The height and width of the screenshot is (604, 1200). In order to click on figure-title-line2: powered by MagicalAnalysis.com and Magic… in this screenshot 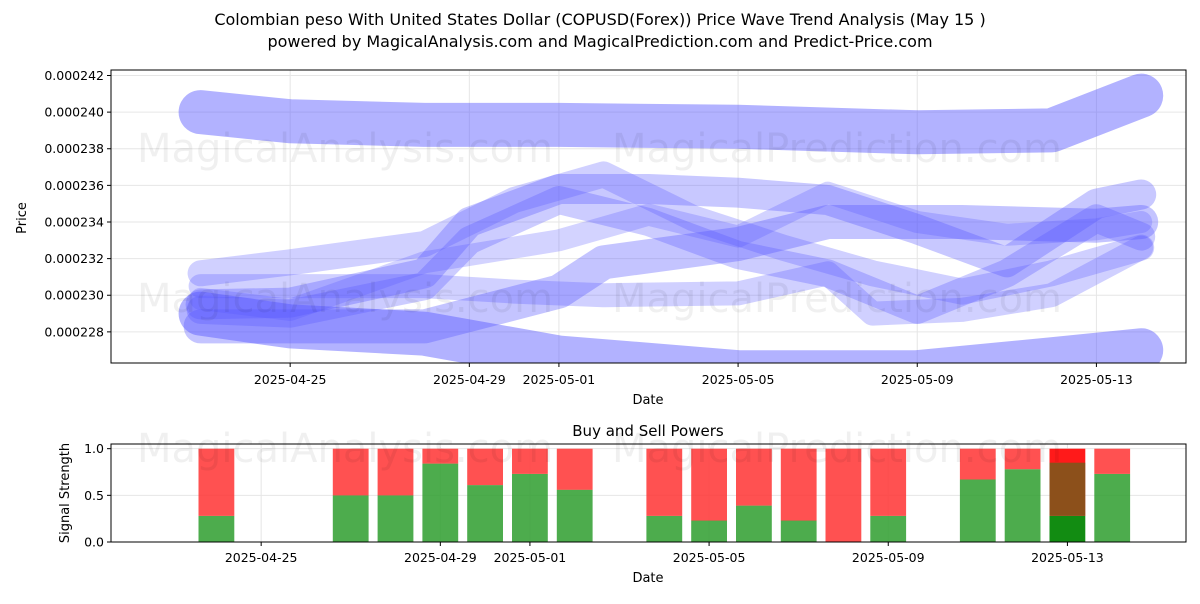, I will do `click(599, 41)`.